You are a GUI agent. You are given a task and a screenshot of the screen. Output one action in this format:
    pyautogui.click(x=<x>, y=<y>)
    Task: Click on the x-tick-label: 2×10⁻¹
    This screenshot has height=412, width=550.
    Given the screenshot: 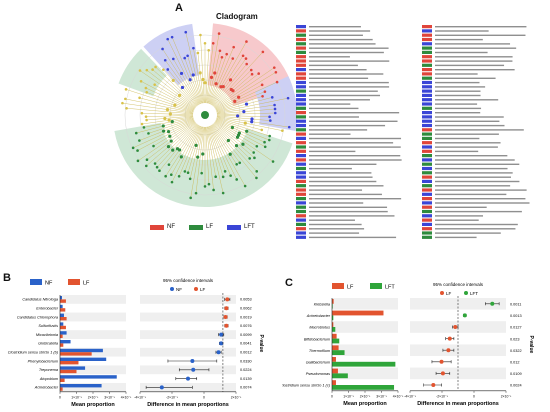 What is the action you would take?
    pyautogui.click(x=93, y=397)
    